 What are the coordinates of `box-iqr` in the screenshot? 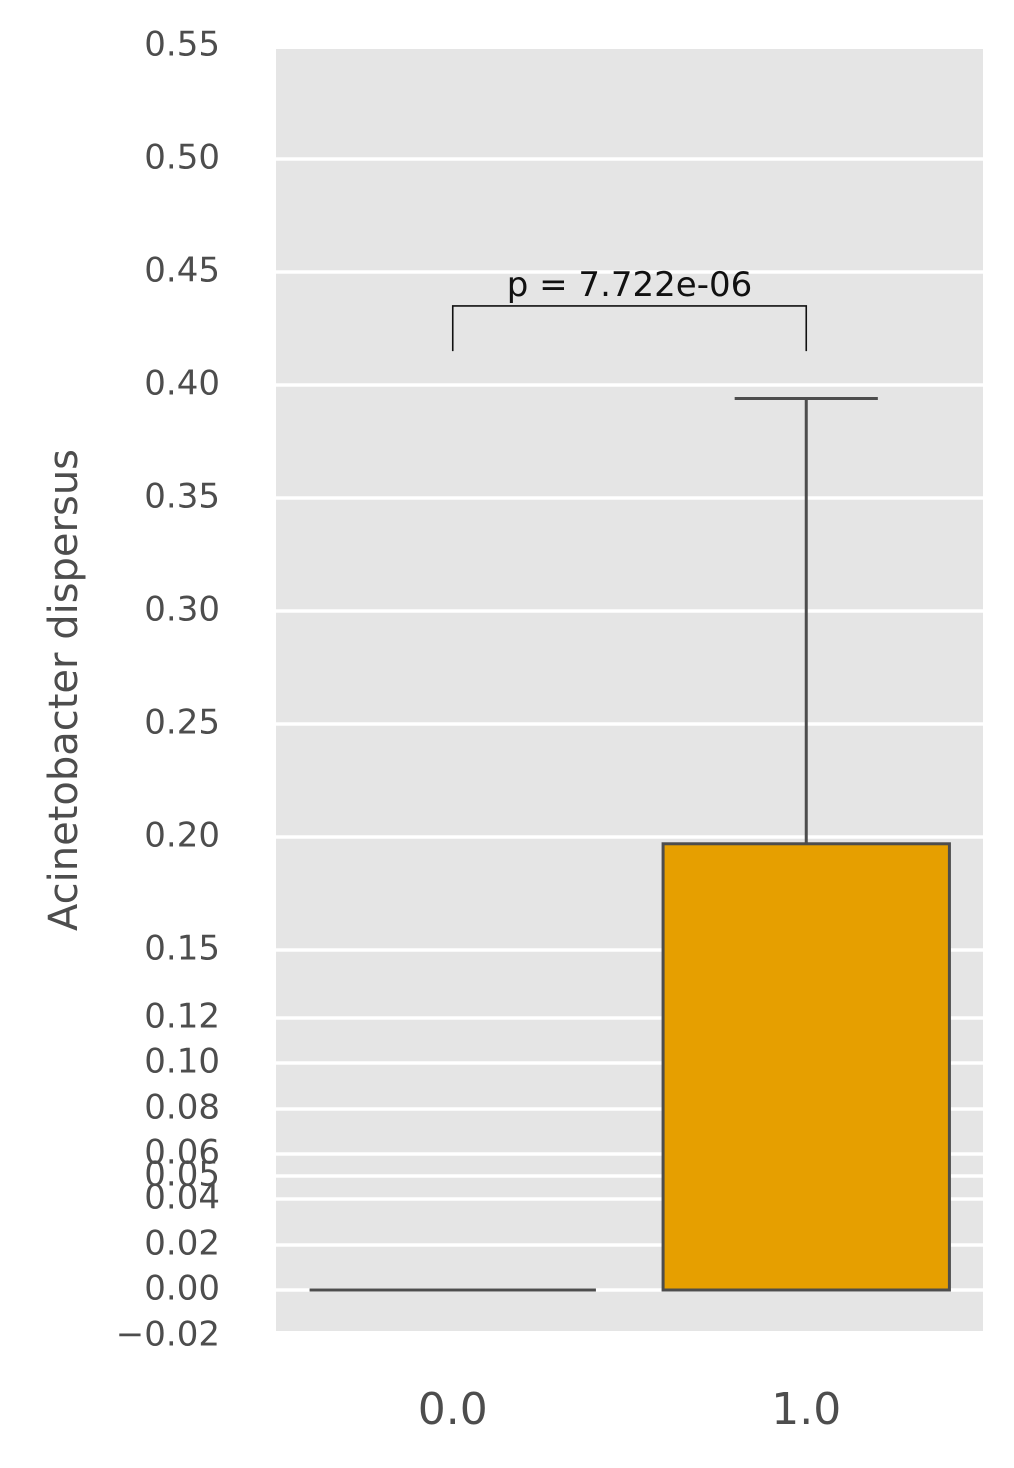 It's located at (806, 1067).